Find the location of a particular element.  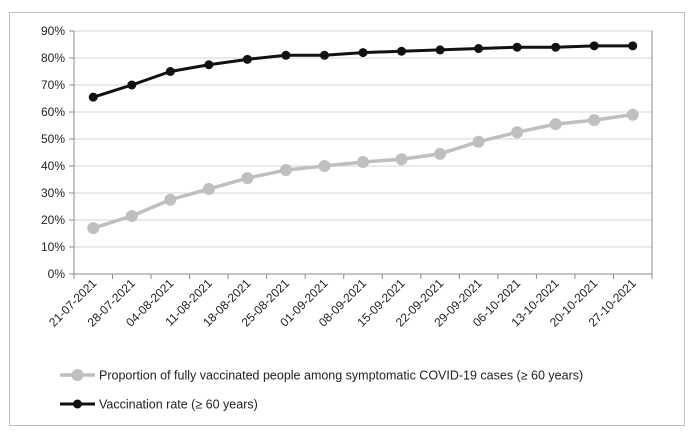

legend-item-1: Vaccination rate (≥ 60 years) is located at coordinates (159, 405).